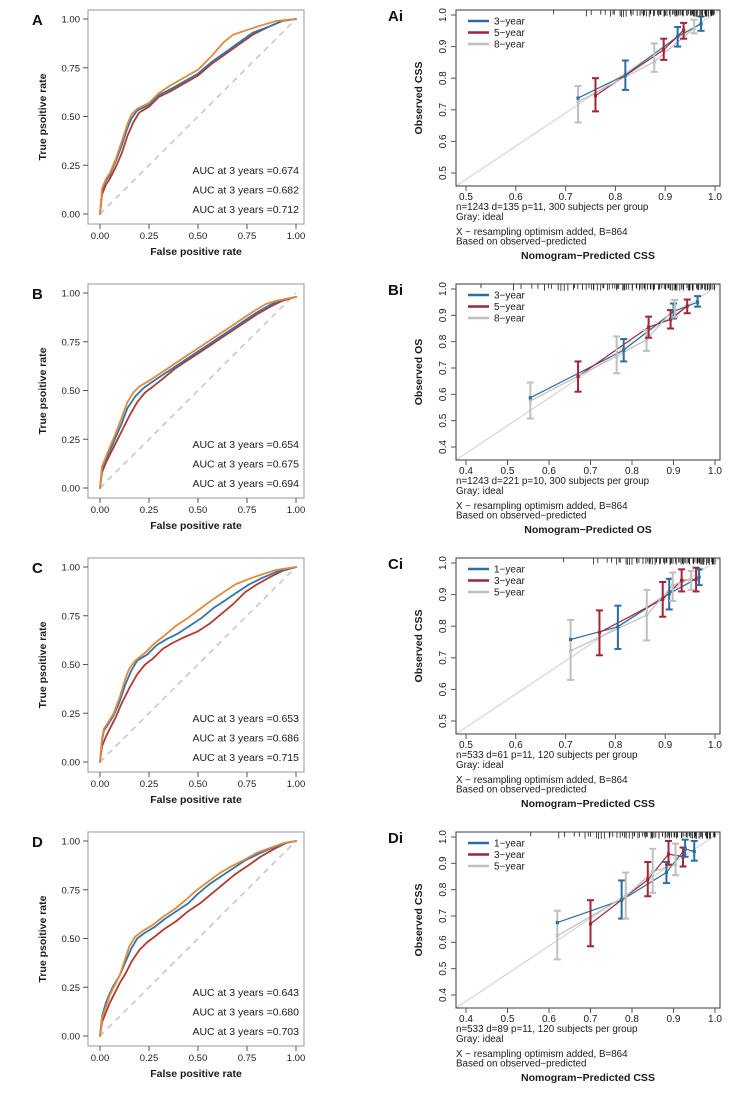  Describe the element at coordinates (245, 1013) in the screenshot. I see `svg-text: AUC at 3 years =0.680` at that location.